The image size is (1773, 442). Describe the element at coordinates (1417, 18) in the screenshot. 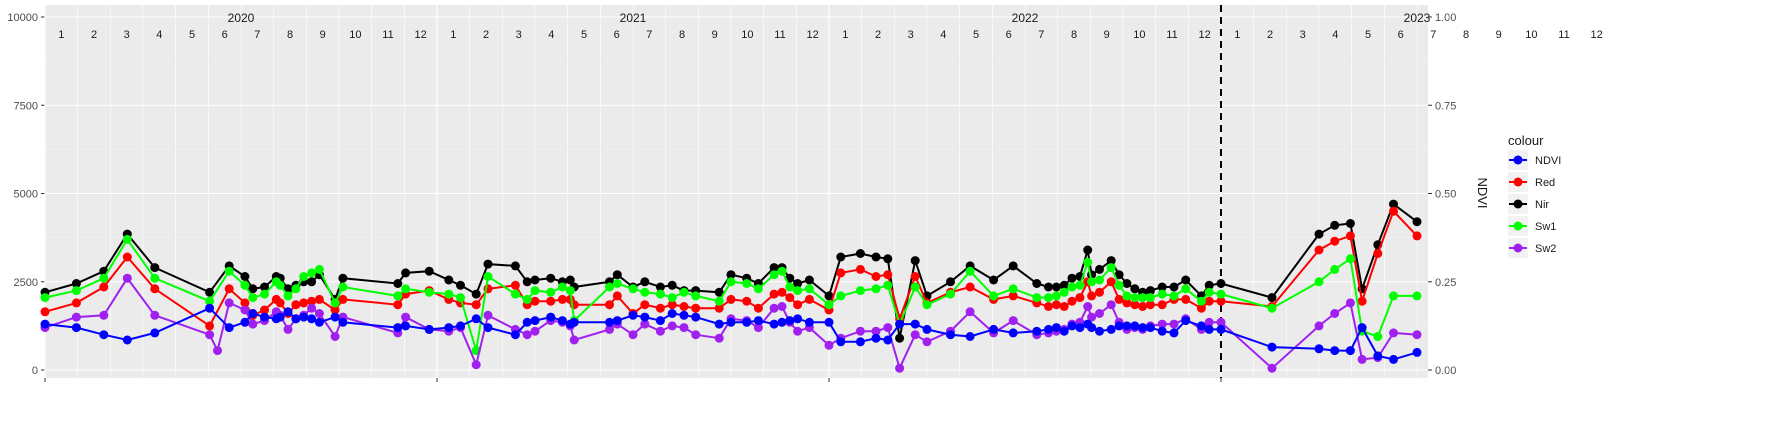

I see `year-label: 2023` at that location.